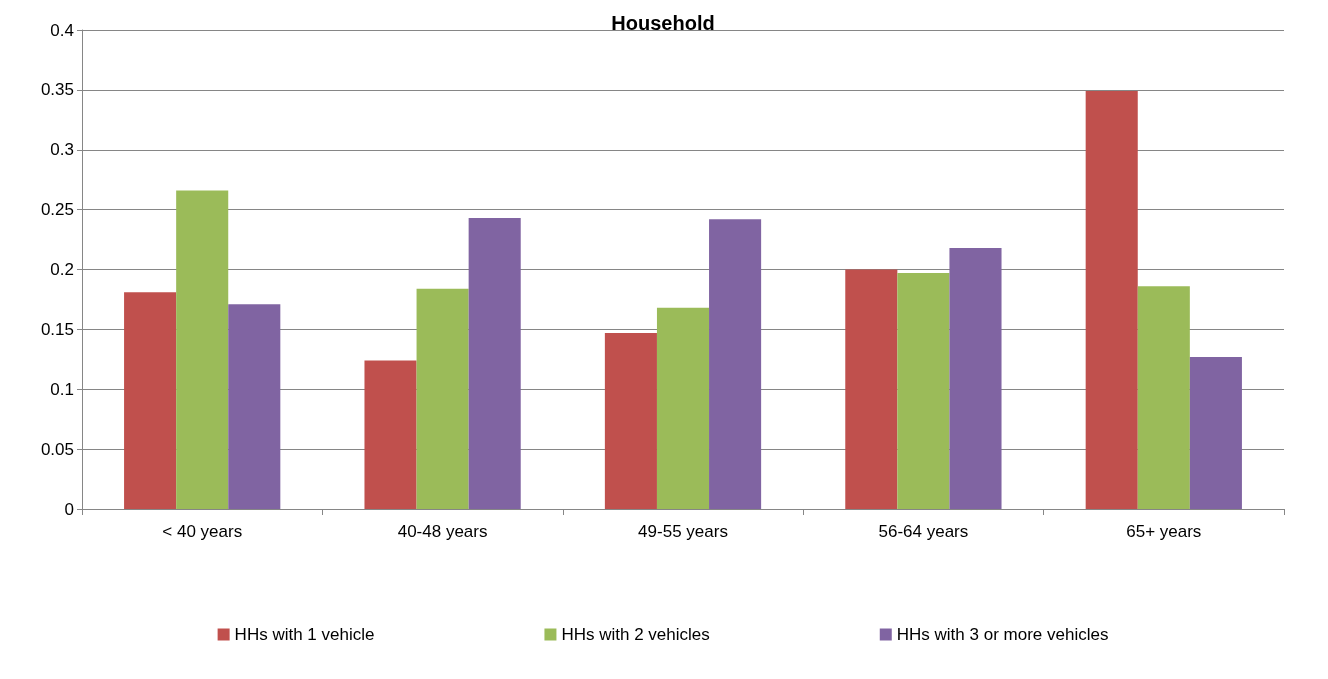  I want to click on y-tick-label: 0, so click(69, 509).